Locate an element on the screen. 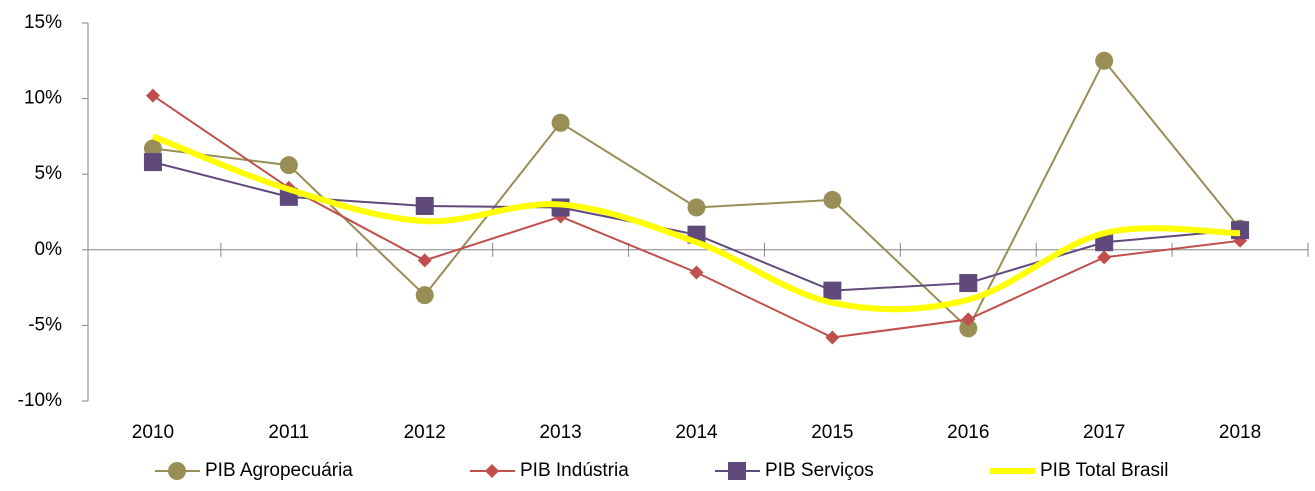 This screenshot has width=1315, height=491. y-tick-label: 5% is located at coordinates (49, 173).